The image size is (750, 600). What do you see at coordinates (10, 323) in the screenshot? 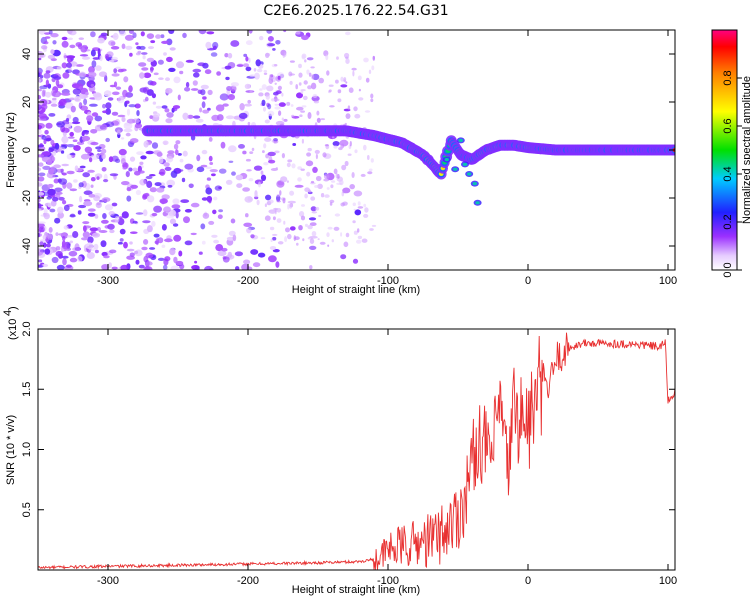
I see `snr-multiplier: (x10 4 )` at bounding box center [10, 323].